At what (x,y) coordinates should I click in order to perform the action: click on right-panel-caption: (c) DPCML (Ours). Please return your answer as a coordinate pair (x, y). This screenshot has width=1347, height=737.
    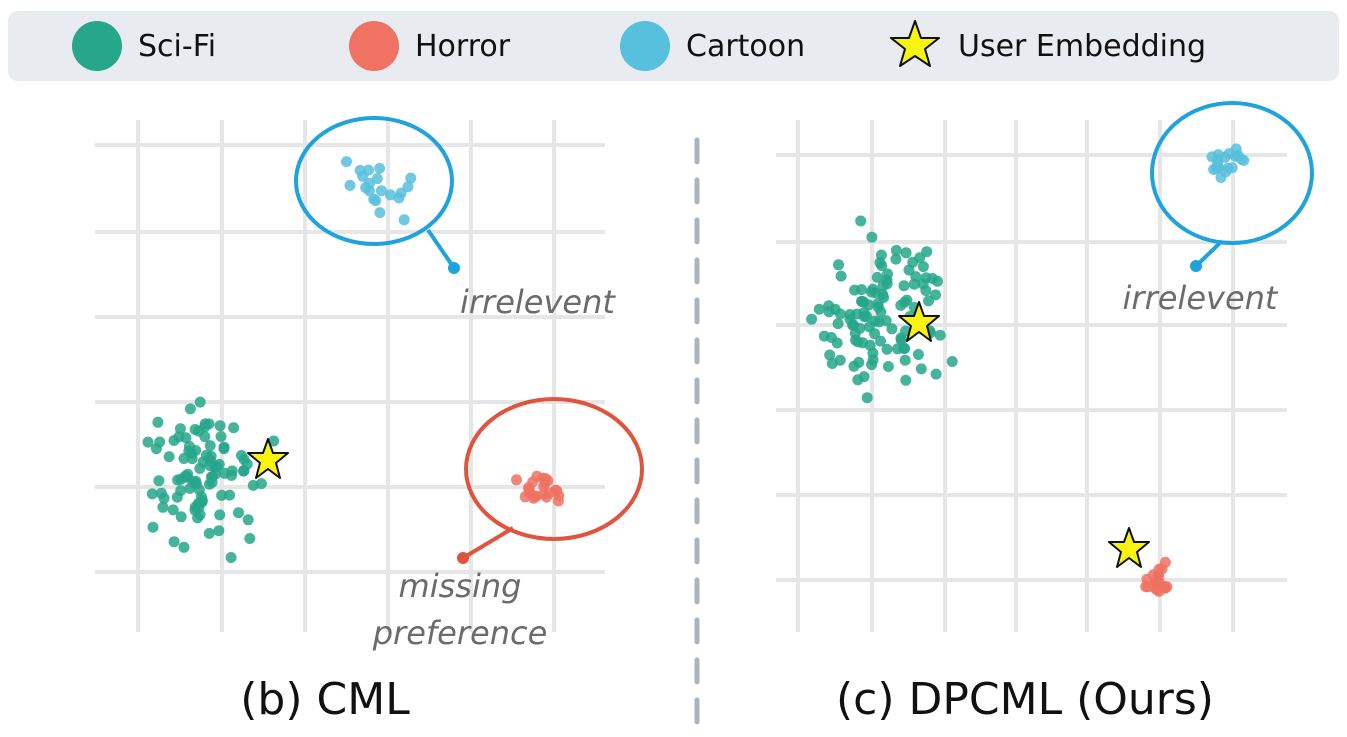
    Looking at the image, I should click on (1025, 699).